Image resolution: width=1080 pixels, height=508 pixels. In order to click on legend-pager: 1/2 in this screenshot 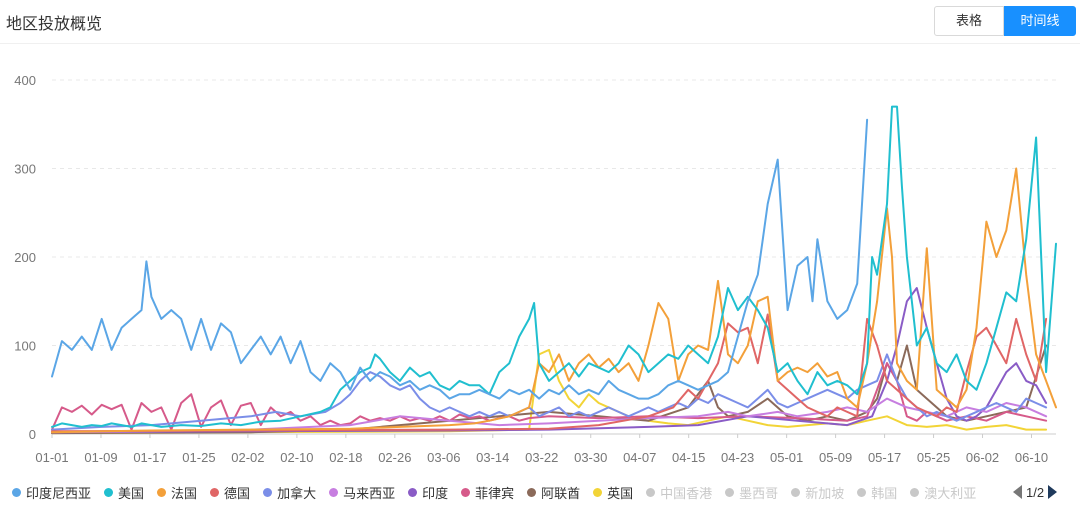, I will do `click(1035, 492)`.